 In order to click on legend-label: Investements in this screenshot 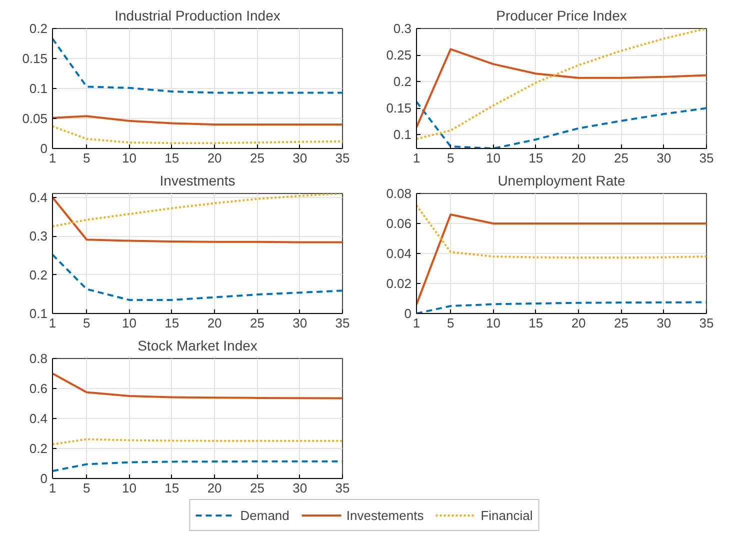, I will do `click(385, 515)`.